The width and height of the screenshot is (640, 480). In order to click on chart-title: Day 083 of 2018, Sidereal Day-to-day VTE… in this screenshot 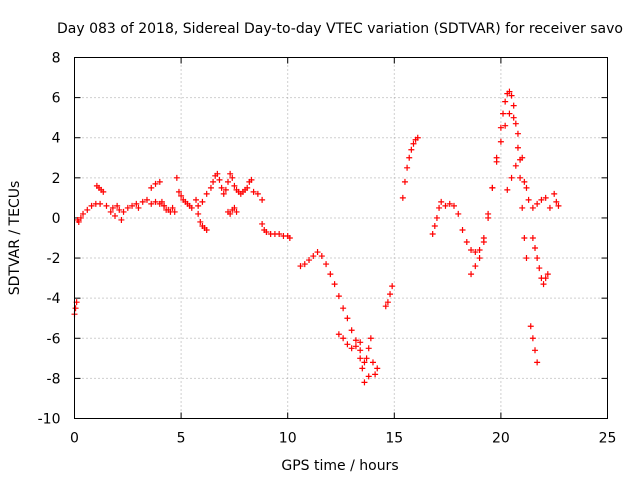, I will do `click(340, 29)`.